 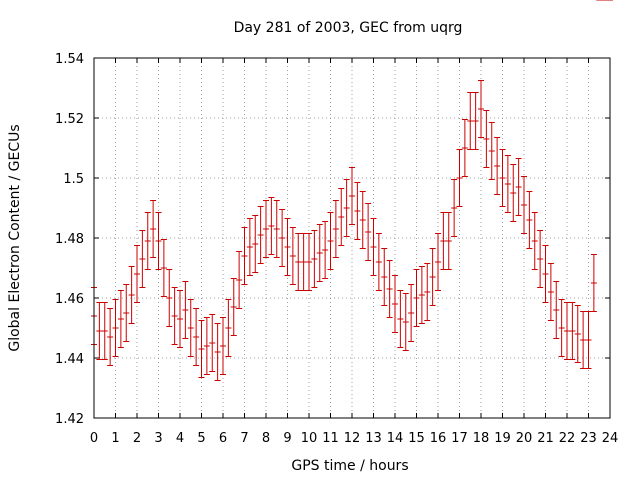 I want to click on x-tick-label: 8, so click(x=266, y=438).